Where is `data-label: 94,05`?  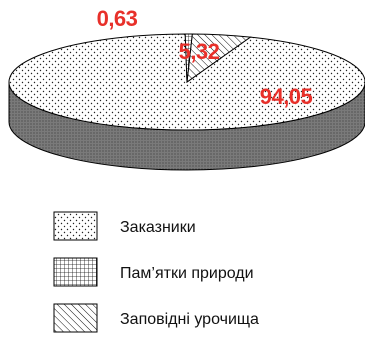 data-label: 94,05 is located at coordinates (286, 96).